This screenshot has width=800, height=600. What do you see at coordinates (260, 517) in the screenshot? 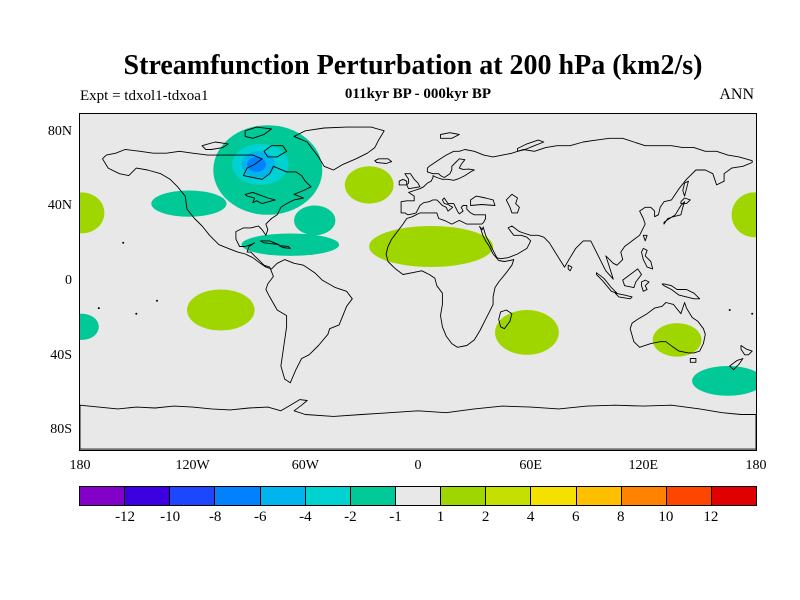
I see `colorbar-tick-label--6: -6` at bounding box center [260, 517].